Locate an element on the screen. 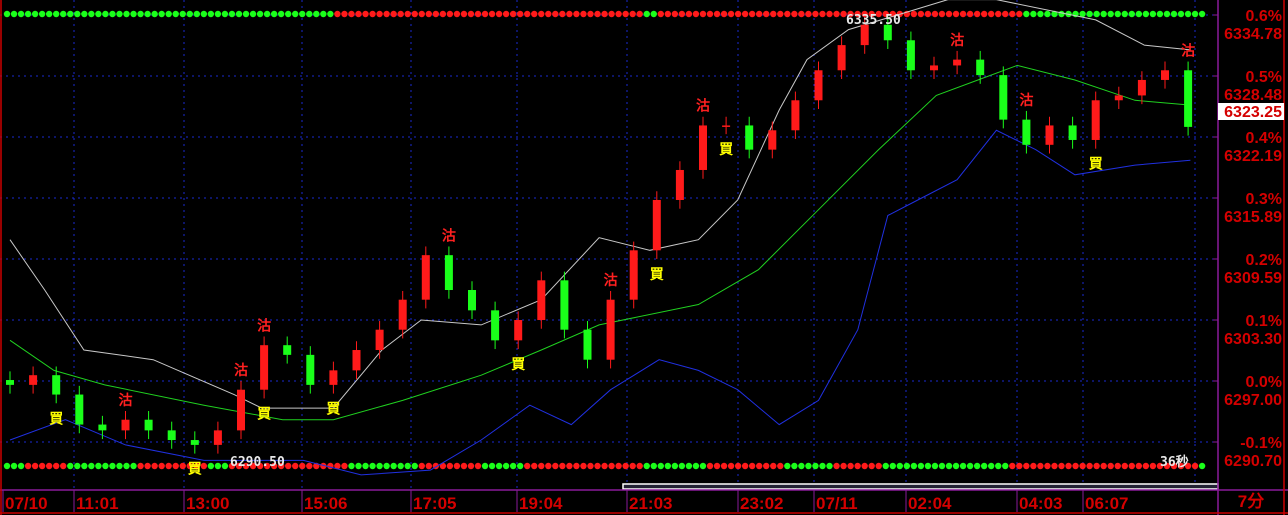 The image size is (1288, 515). time-tick-label: 07/10 is located at coordinates (26, 503).